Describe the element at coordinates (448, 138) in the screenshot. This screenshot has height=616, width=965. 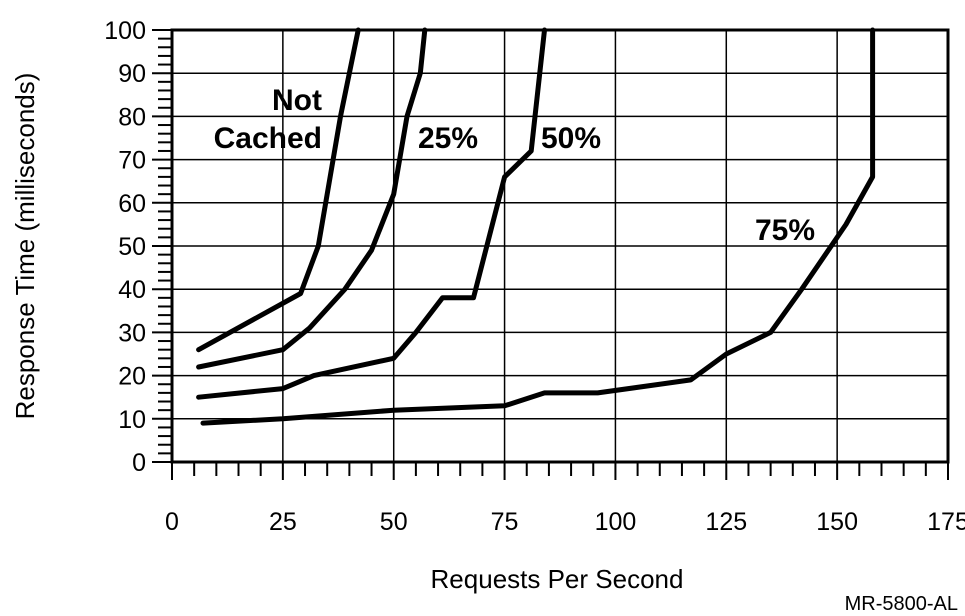
I see `series-label-25: 25%` at that location.